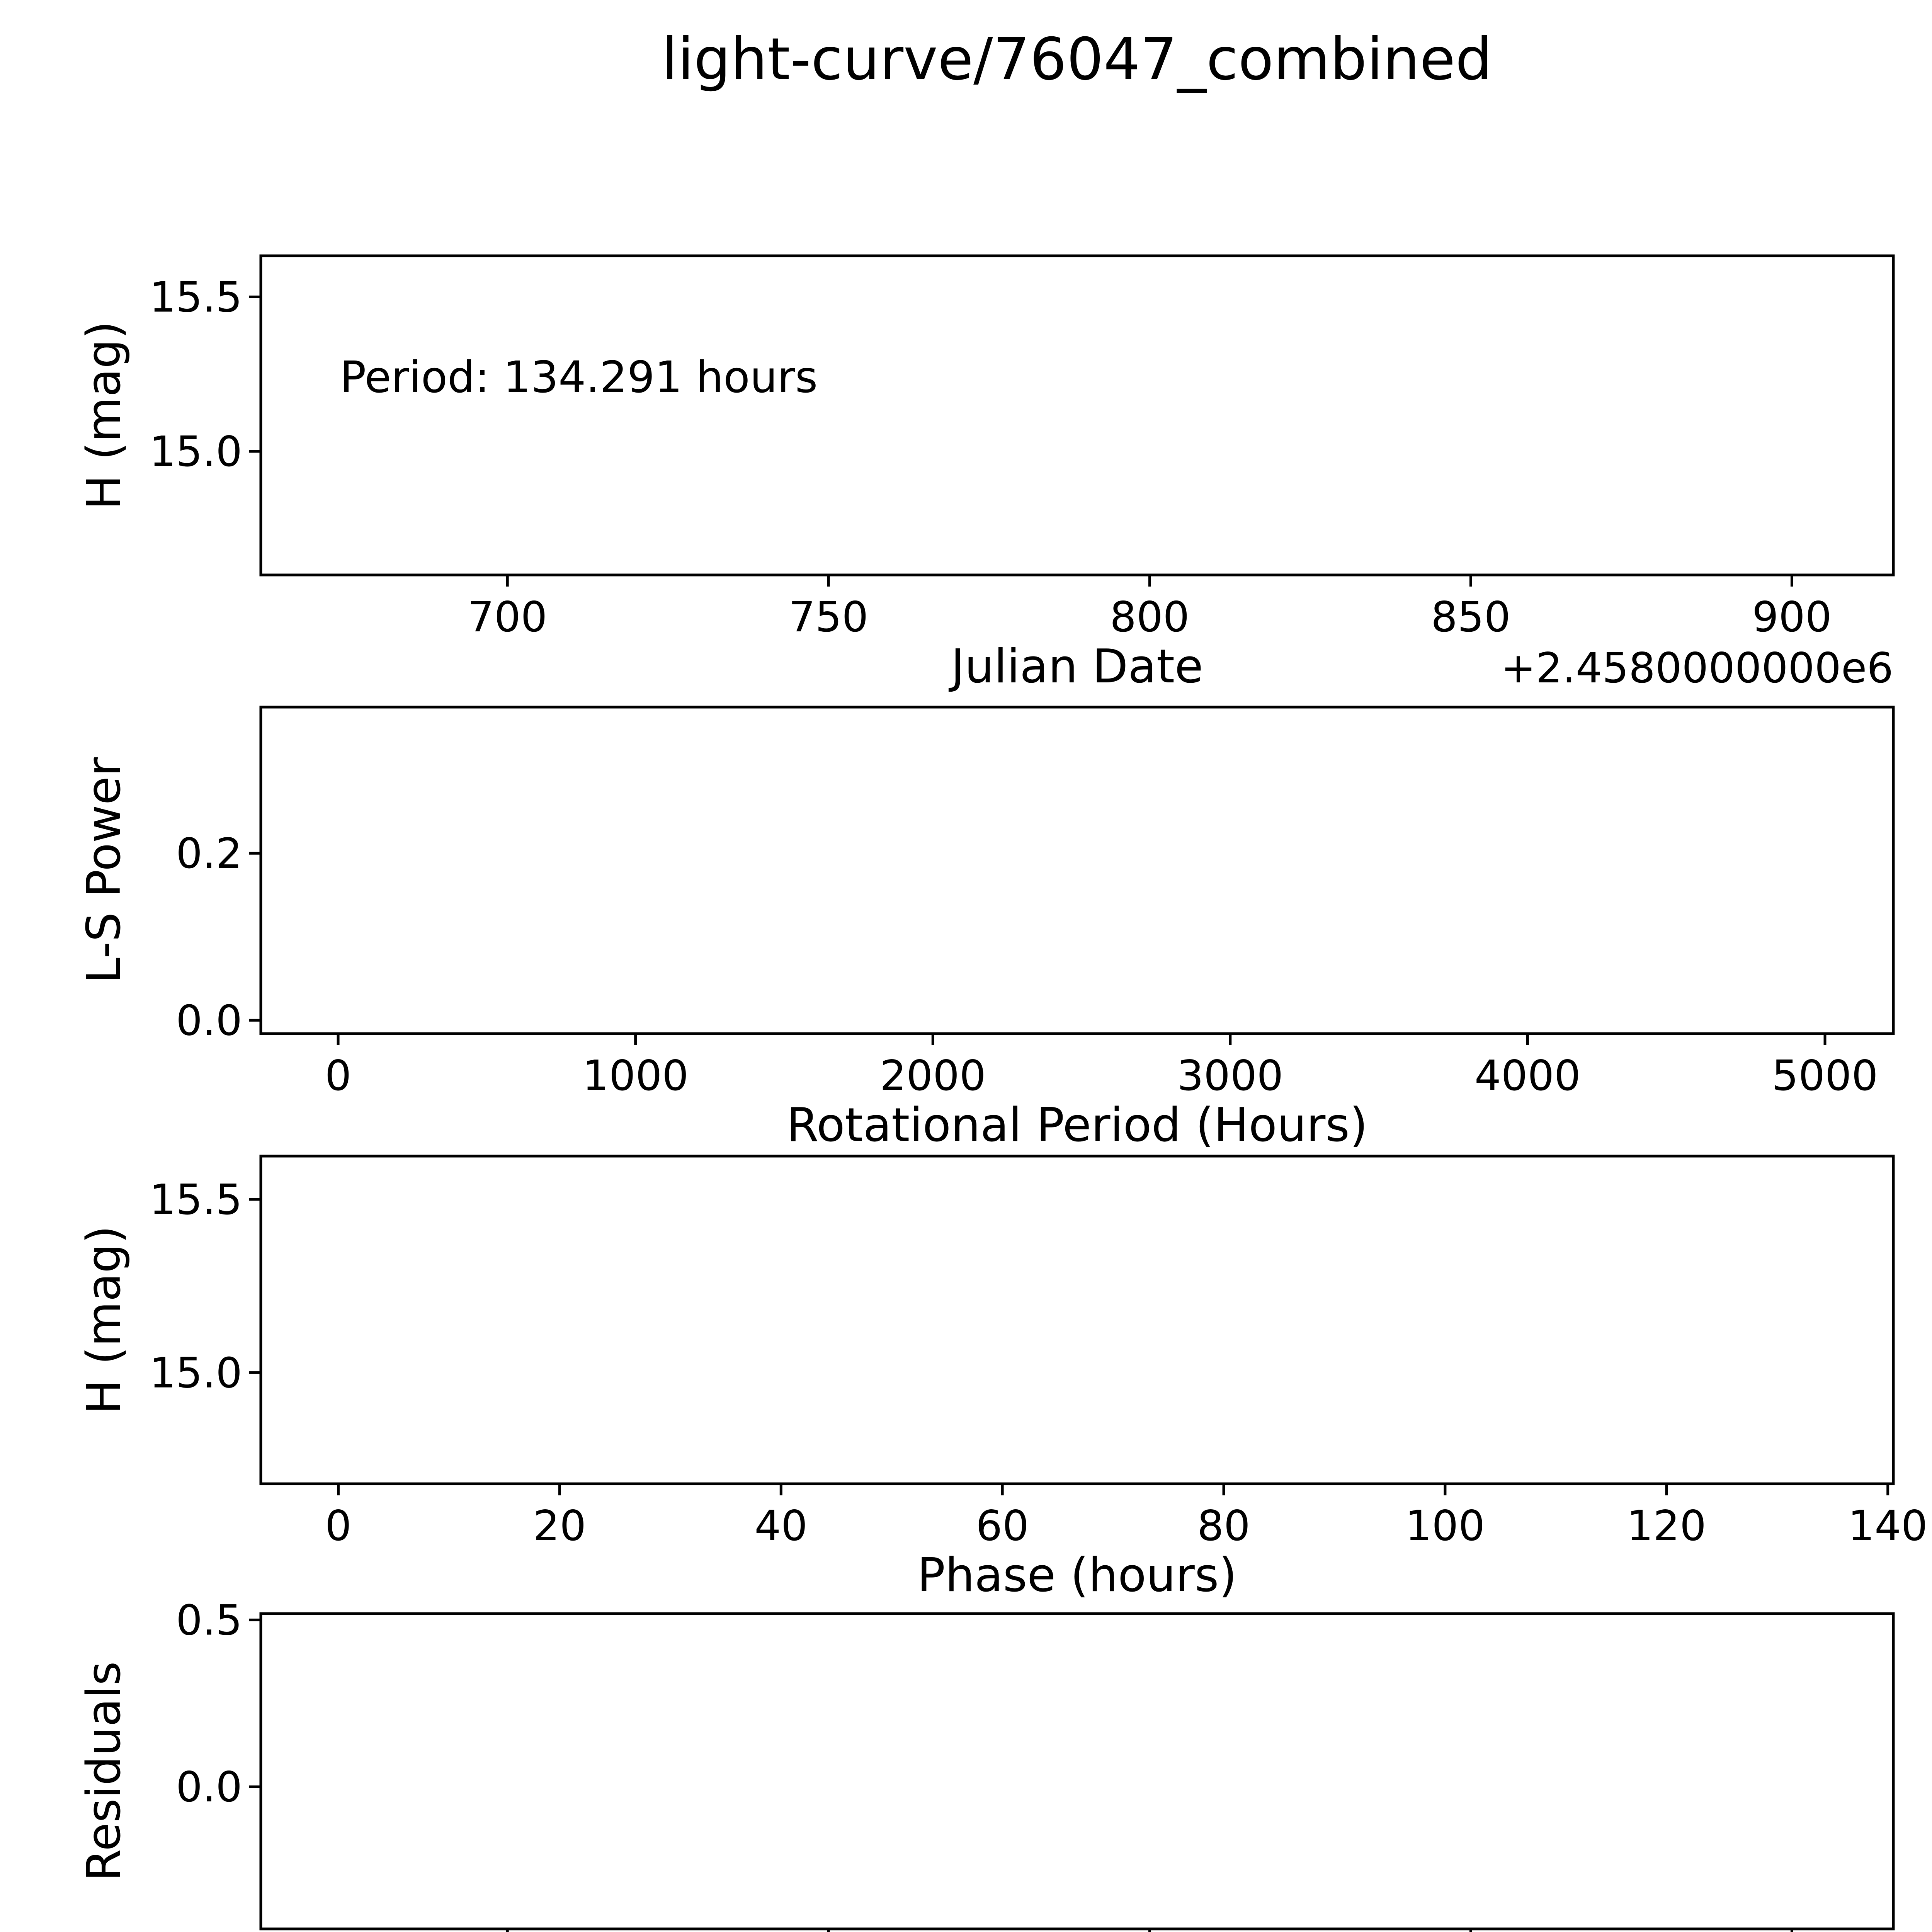 This screenshot has width=1932, height=1932. What do you see at coordinates (1792, 617) in the screenshot?
I see `x-tick-label: 900` at bounding box center [1792, 617].